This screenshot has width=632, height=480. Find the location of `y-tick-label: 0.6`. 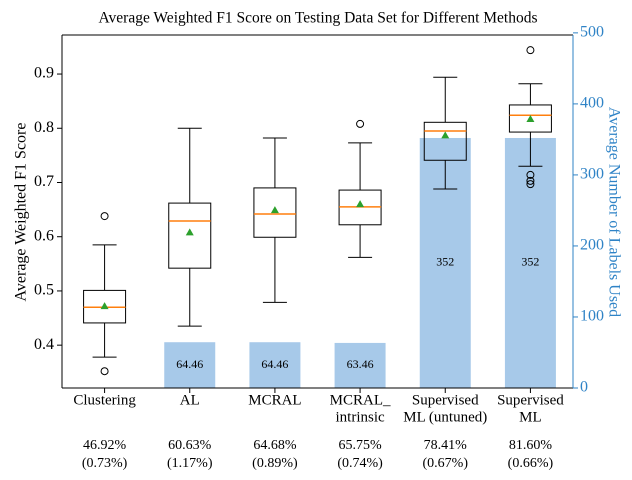

y-tick-label: 0.6 is located at coordinates (44, 235).